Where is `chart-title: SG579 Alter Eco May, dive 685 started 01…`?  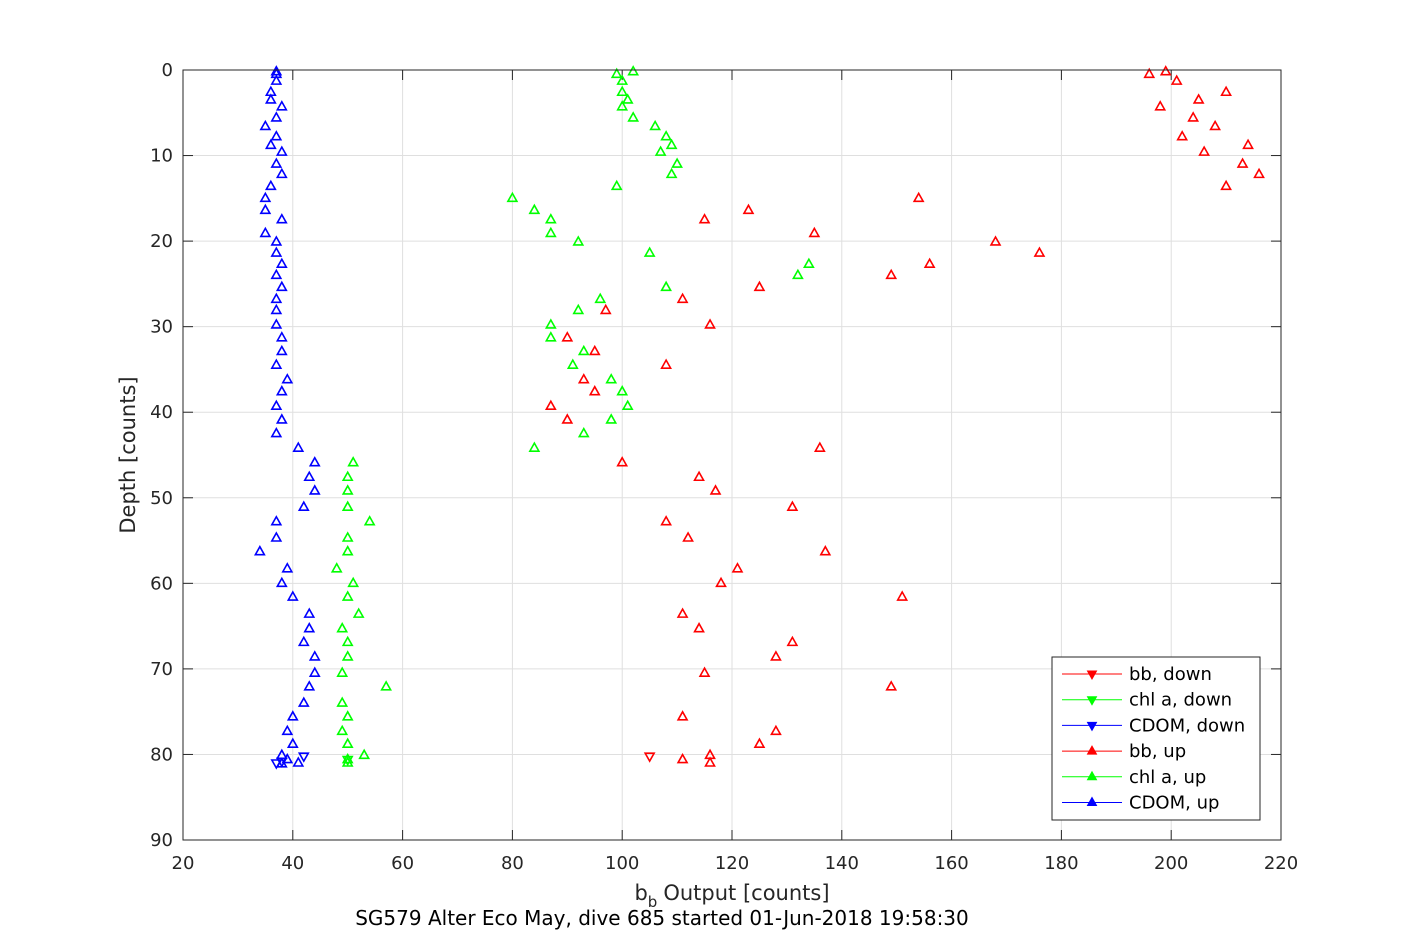 chart-title: SG579 Alter Eco May, dive 685 started 01… is located at coordinates (662, 918).